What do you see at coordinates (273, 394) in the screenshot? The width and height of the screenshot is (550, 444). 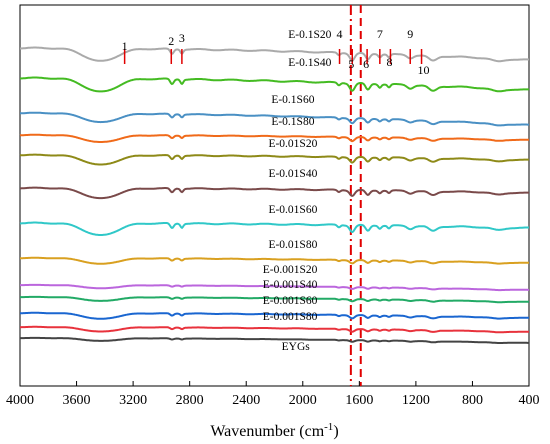 I see `x-axis-ticks: 4000 3600 3200 2800 2400 2000 1600 1200 800 400` at bounding box center [273, 394].